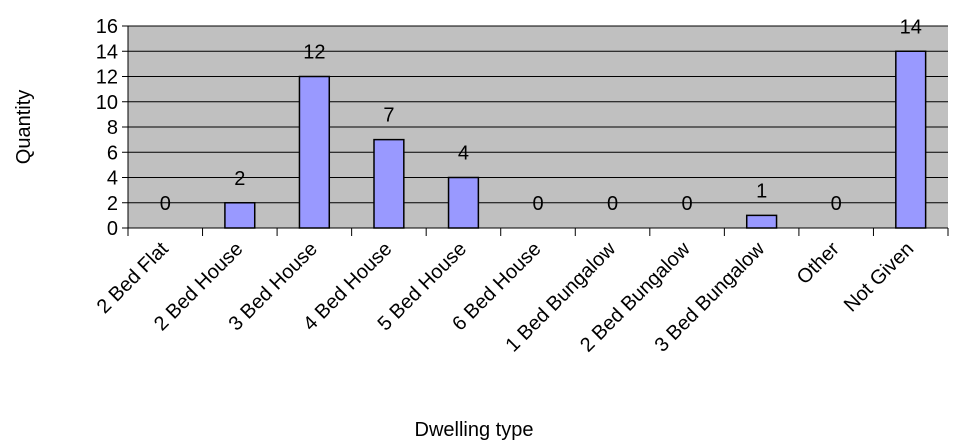  What do you see at coordinates (474, 430) in the screenshot?
I see `x-axis-title: Dwelling type` at bounding box center [474, 430].